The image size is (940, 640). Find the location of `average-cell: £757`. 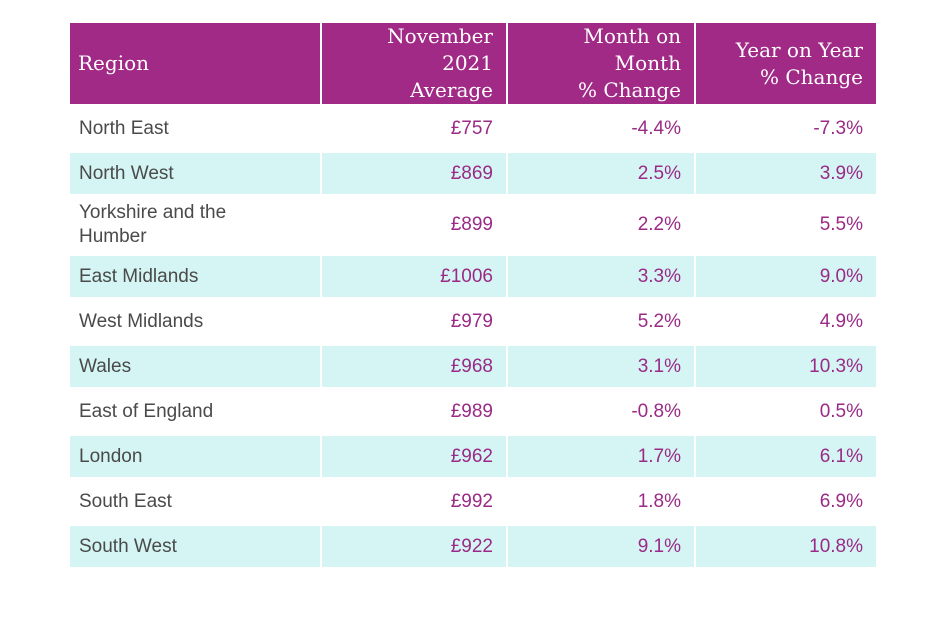

average-cell: £757 is located at coordinates (471, 128).